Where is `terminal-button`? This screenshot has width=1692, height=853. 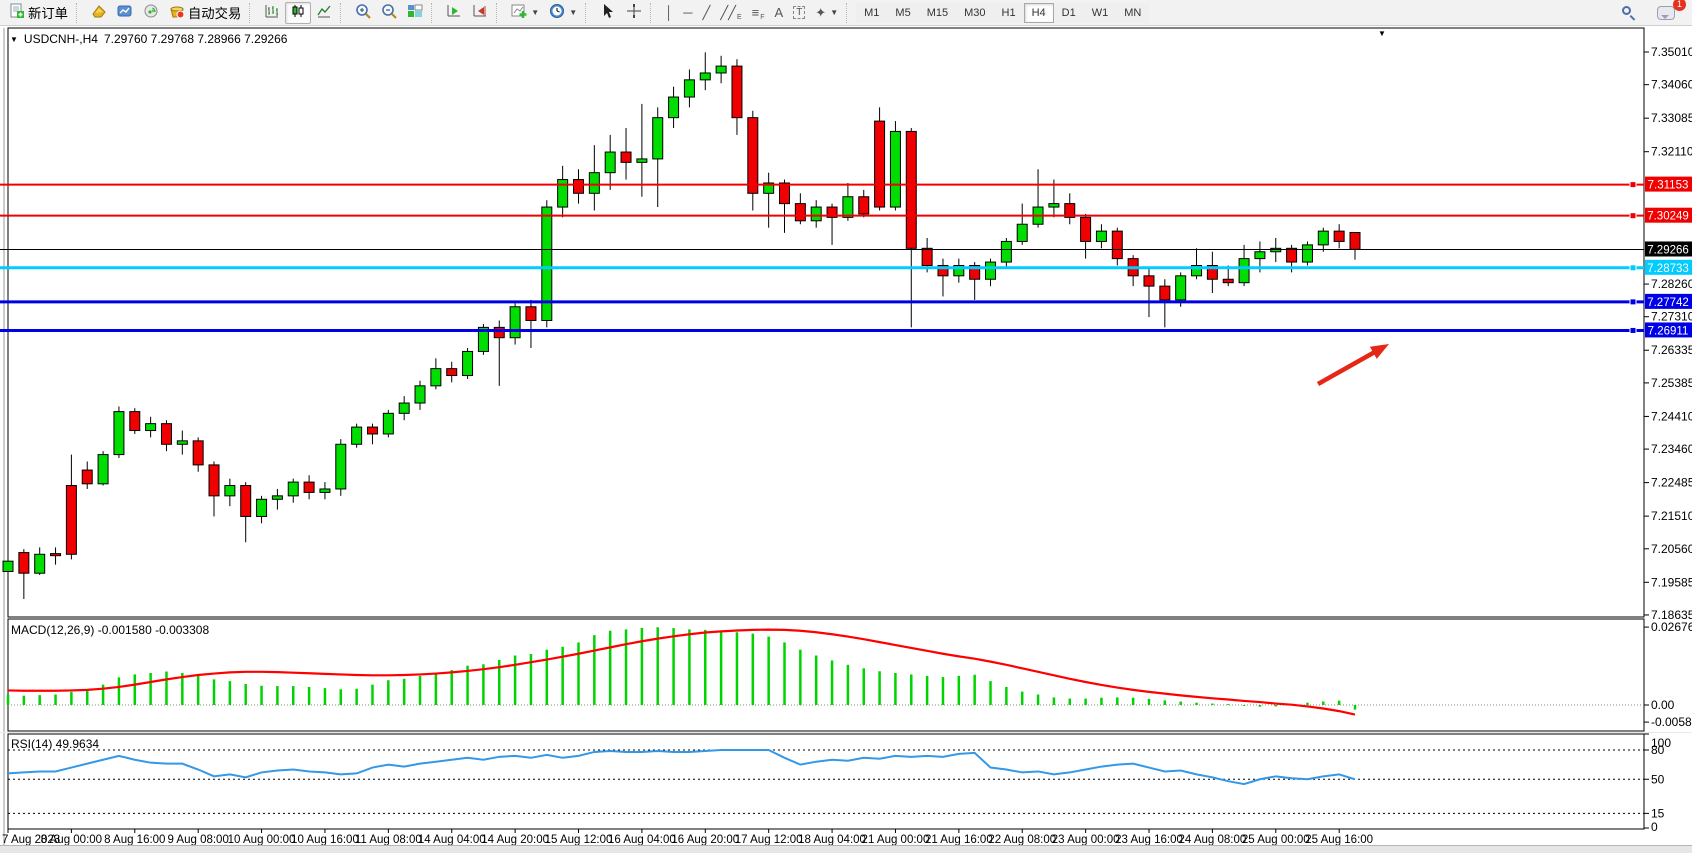
terminal-button is located at coordinates (151, 13).